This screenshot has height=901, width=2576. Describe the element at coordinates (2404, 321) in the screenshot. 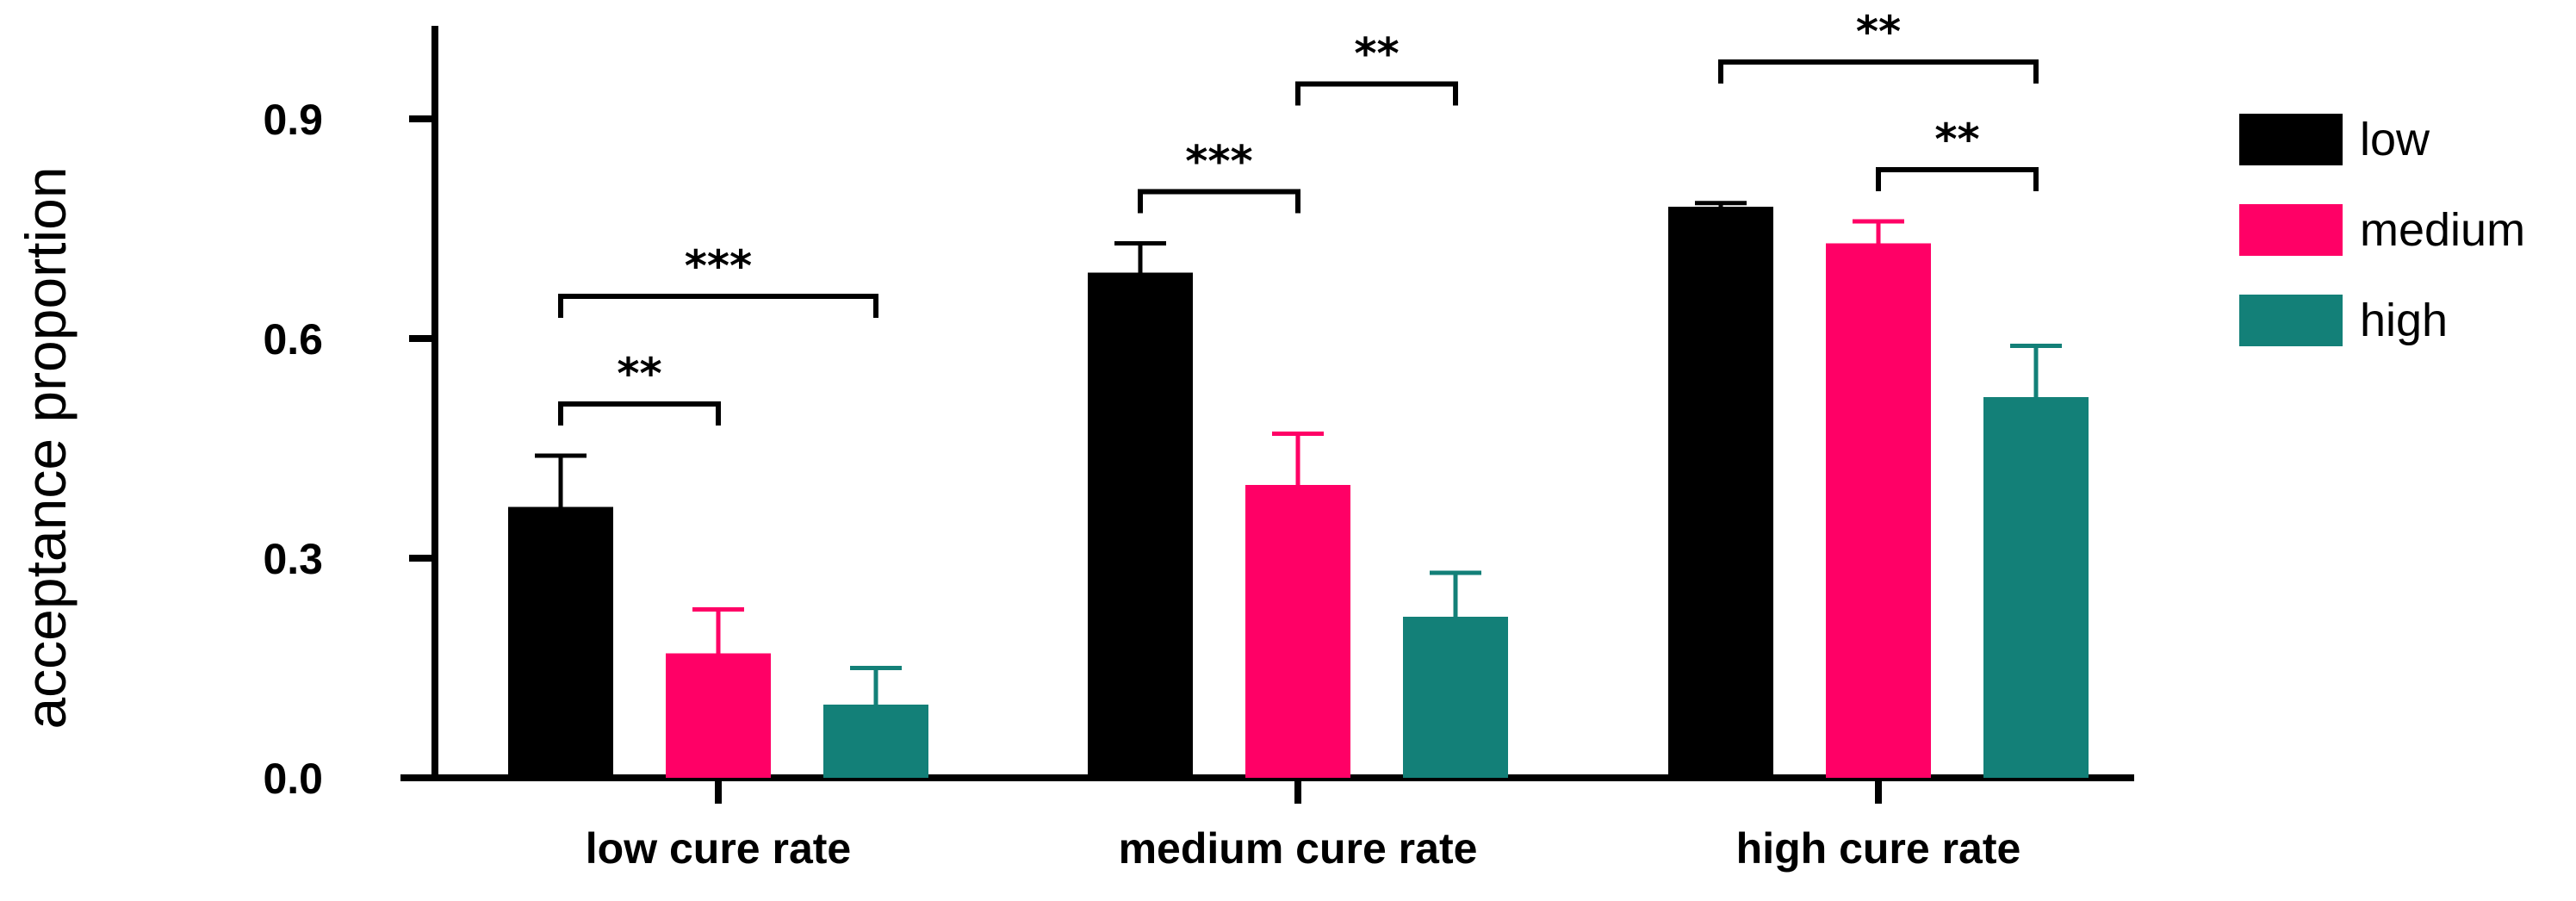

I see `legend-label: high` at that location.